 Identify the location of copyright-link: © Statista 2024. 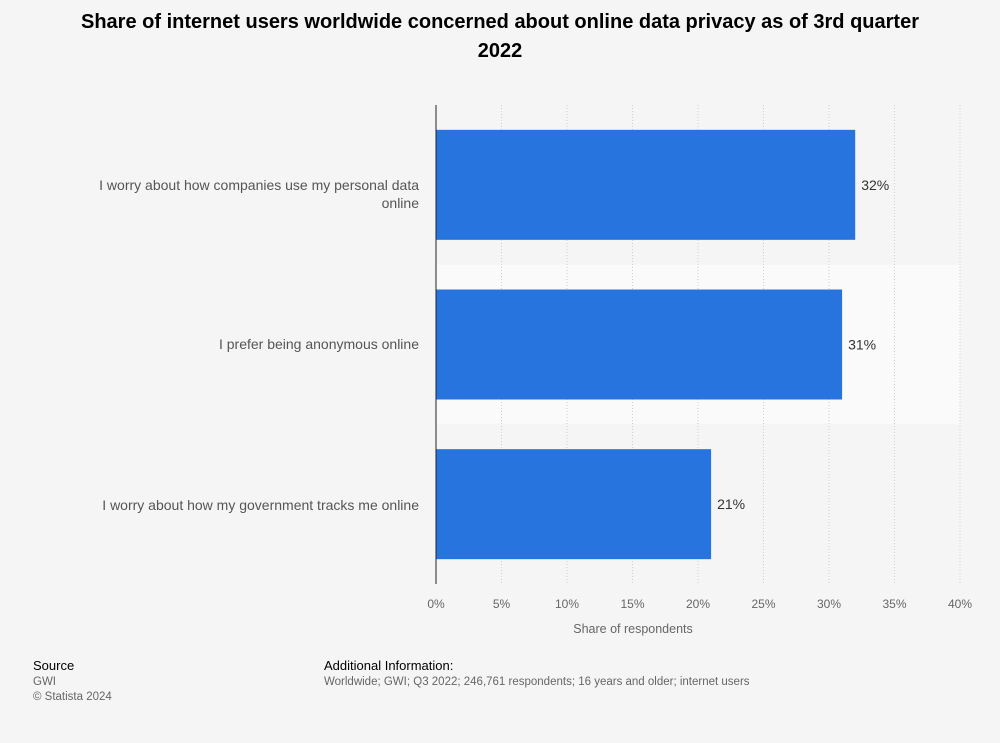
(72, 697).